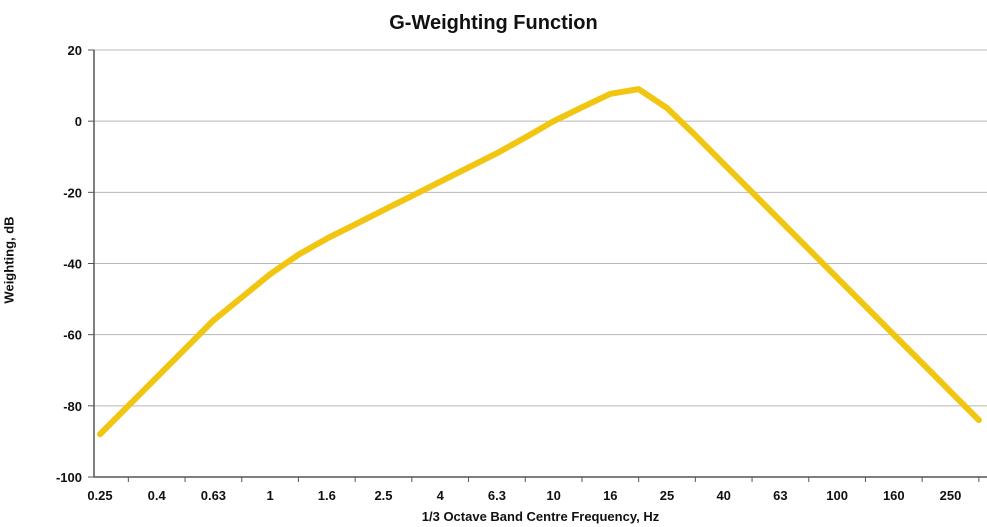 This screenshot has height=527, width=987. I want to click on x-tick-label: 0.25, so click(99, 495).